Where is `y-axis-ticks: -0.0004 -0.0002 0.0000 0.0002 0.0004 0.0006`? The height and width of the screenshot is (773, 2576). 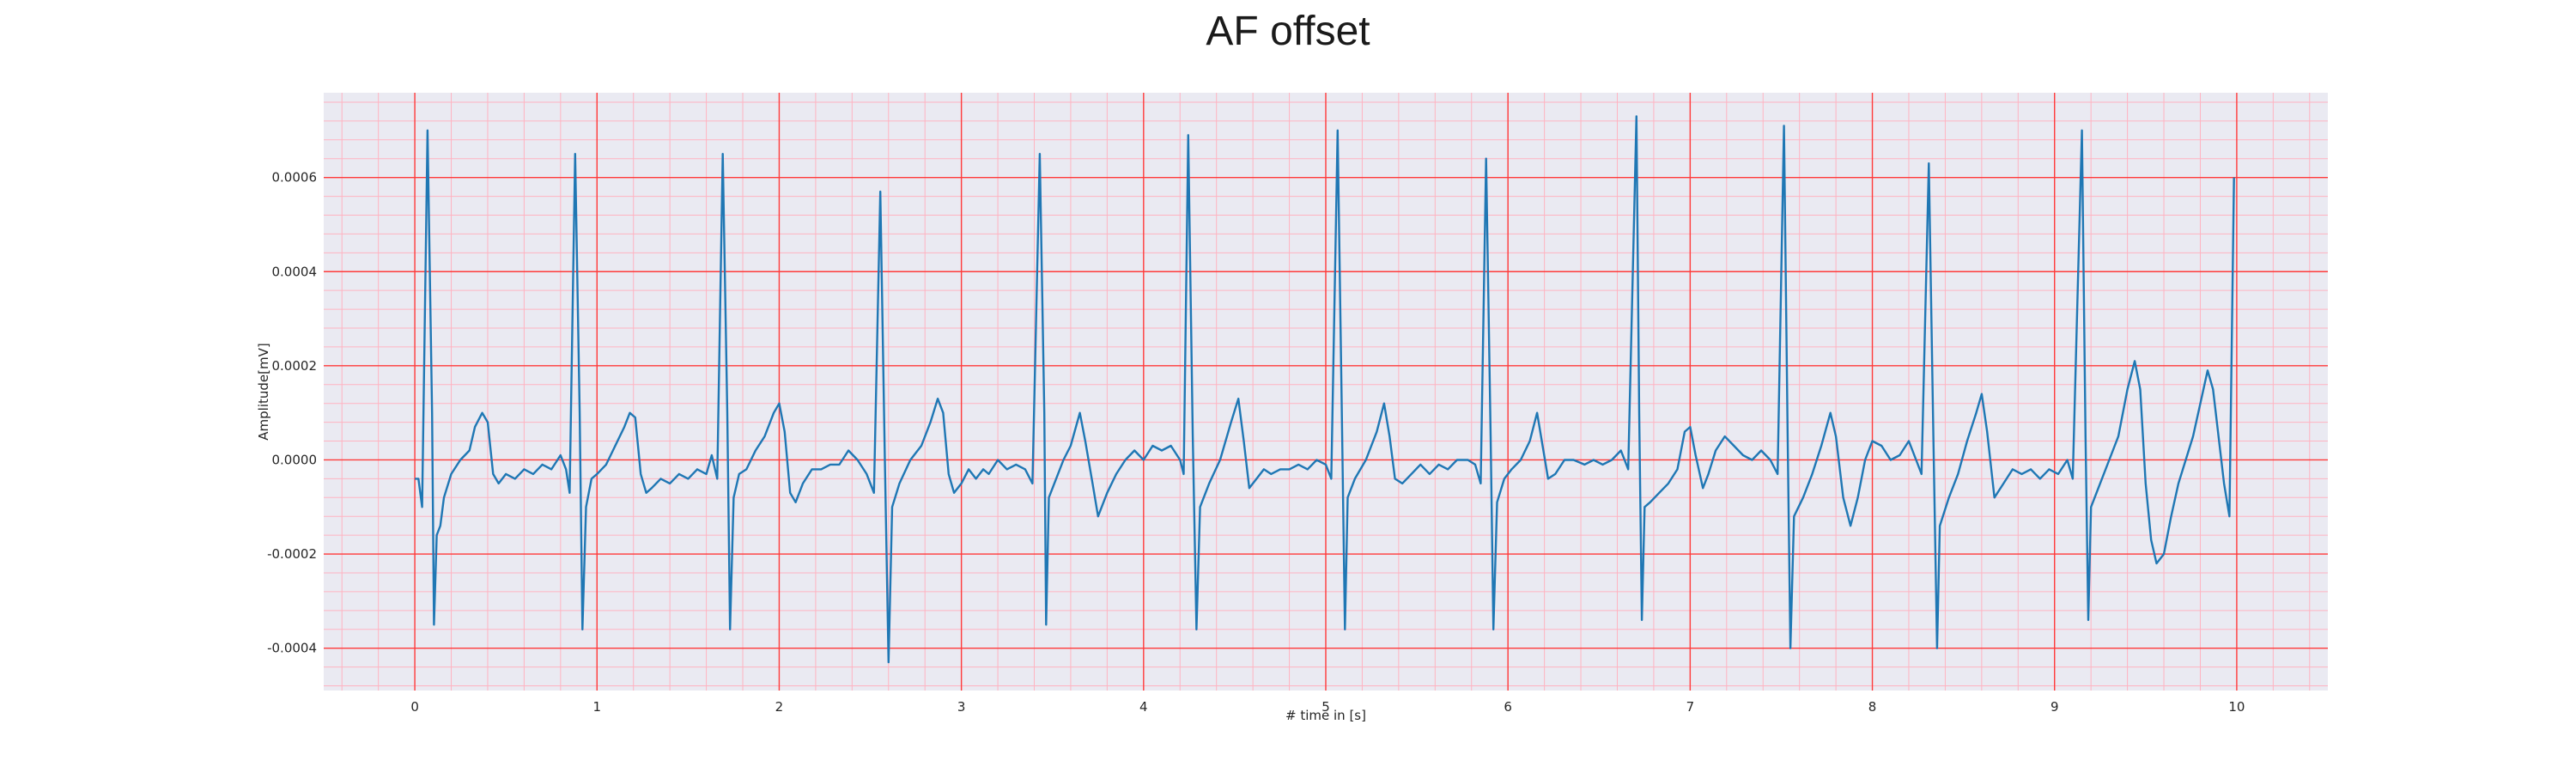 y-axis-ticks: -0.0004 -0.0002 0.0000 0.0002 0.0004 0.0006 is located at coordinates (292, 413).